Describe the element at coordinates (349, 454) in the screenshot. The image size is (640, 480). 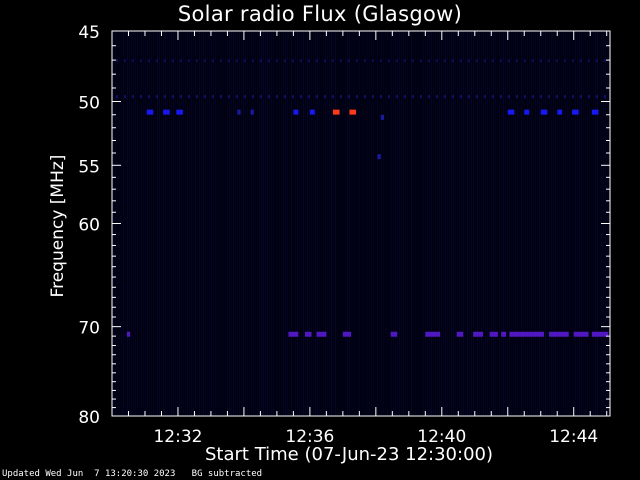
I see `x-axis-label: Start Time (07-Jun-23 12:30:00)` at that location.